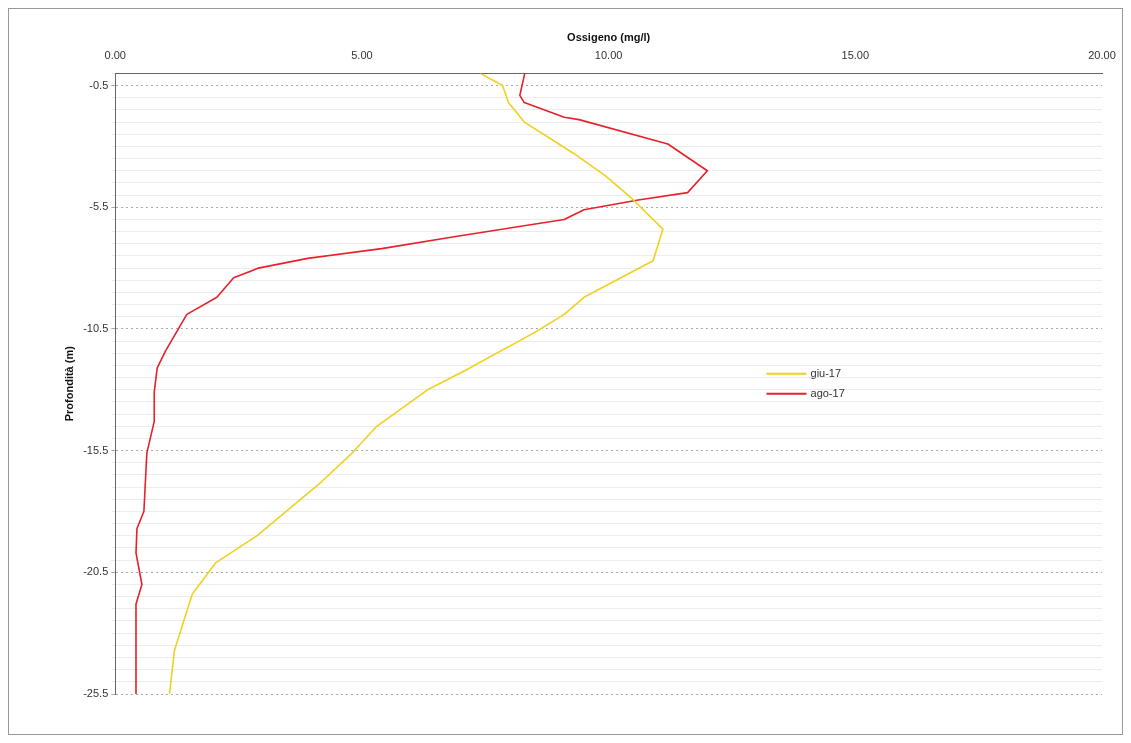 The image size is (1131, 743). Describe the element at coordinates (96, 327) in the screenshot. I see `y-tick-label: -10.5` at that location.